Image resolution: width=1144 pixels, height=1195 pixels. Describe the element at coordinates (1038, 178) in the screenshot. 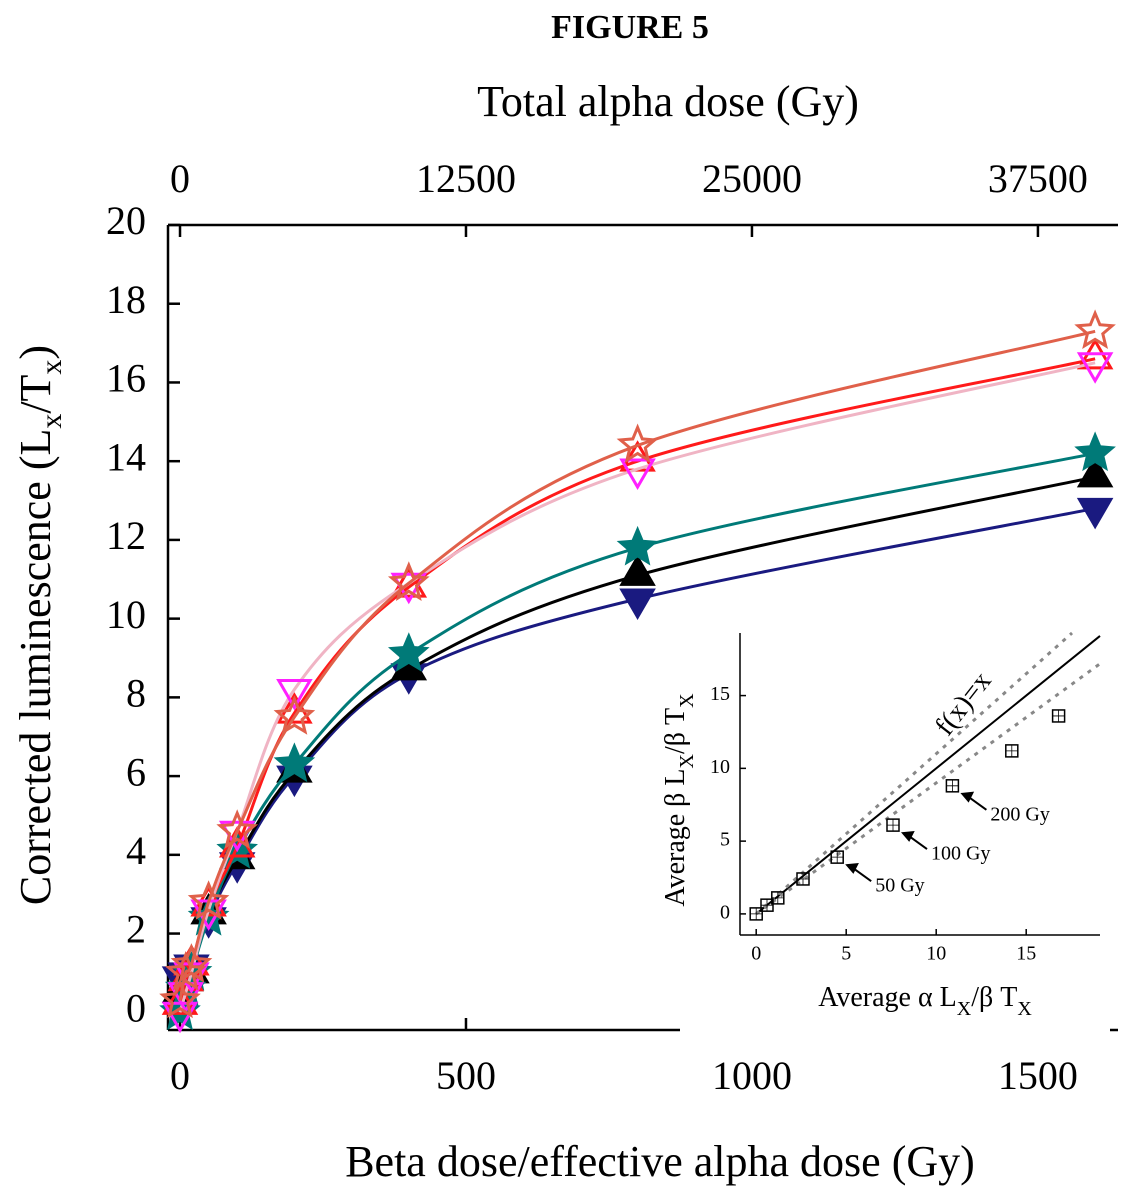

I see `top-tick-label: 37500` at that location.